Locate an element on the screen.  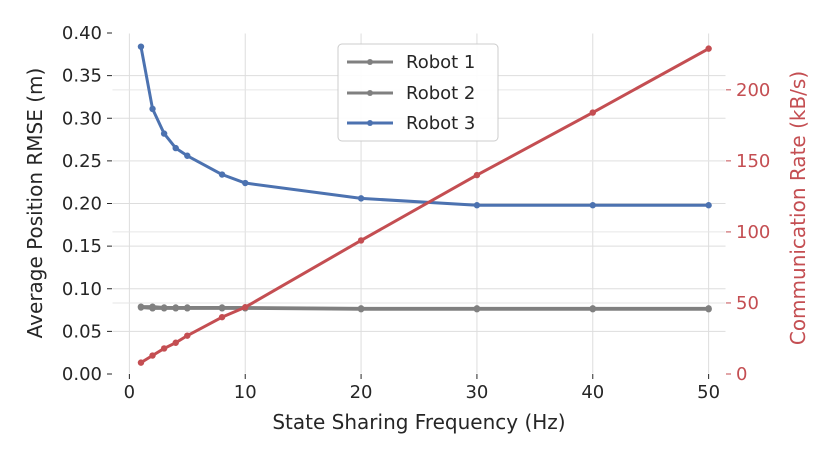
legend-label-robot-3: Robot 3 is located at coordinates (440, 123).